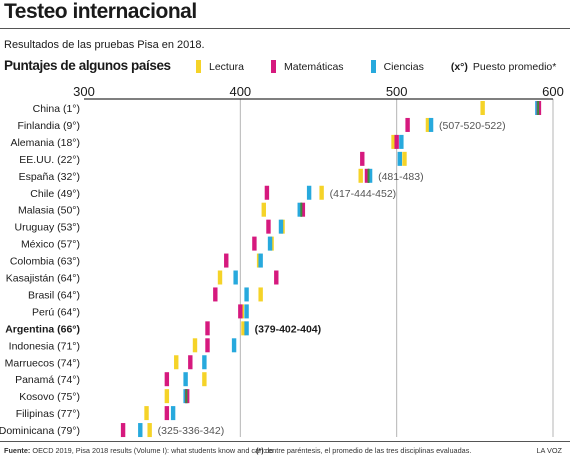  Describe the element at coordinates (50, 245) in the screenshot. I see `row-label: México (57°)` at that location.